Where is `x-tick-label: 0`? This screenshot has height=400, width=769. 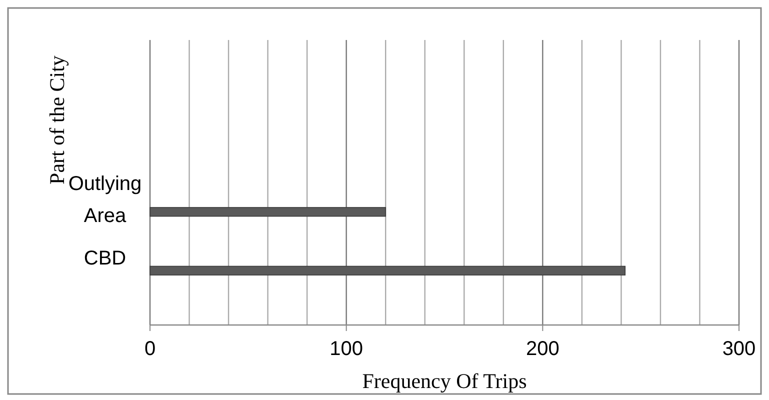 x-tick-label: 0 is located at coordinates (150, 349).